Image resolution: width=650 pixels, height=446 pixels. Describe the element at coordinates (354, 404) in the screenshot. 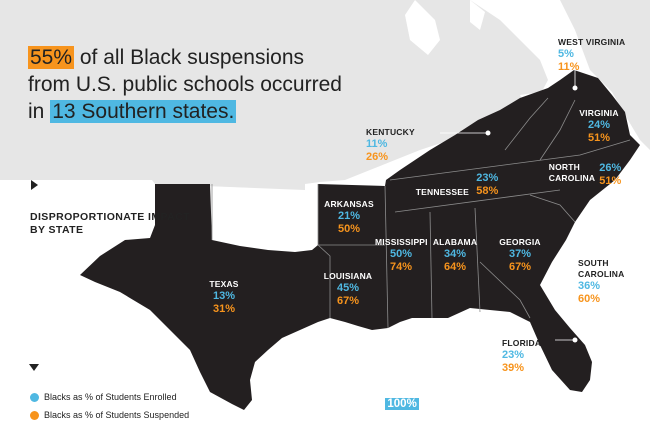

I see `footer-line-2-prefix: the South,` at that location.